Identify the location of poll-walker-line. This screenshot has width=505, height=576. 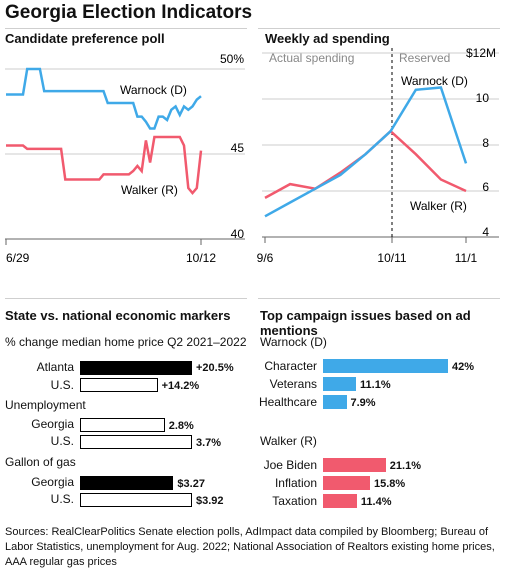
(104, 165).